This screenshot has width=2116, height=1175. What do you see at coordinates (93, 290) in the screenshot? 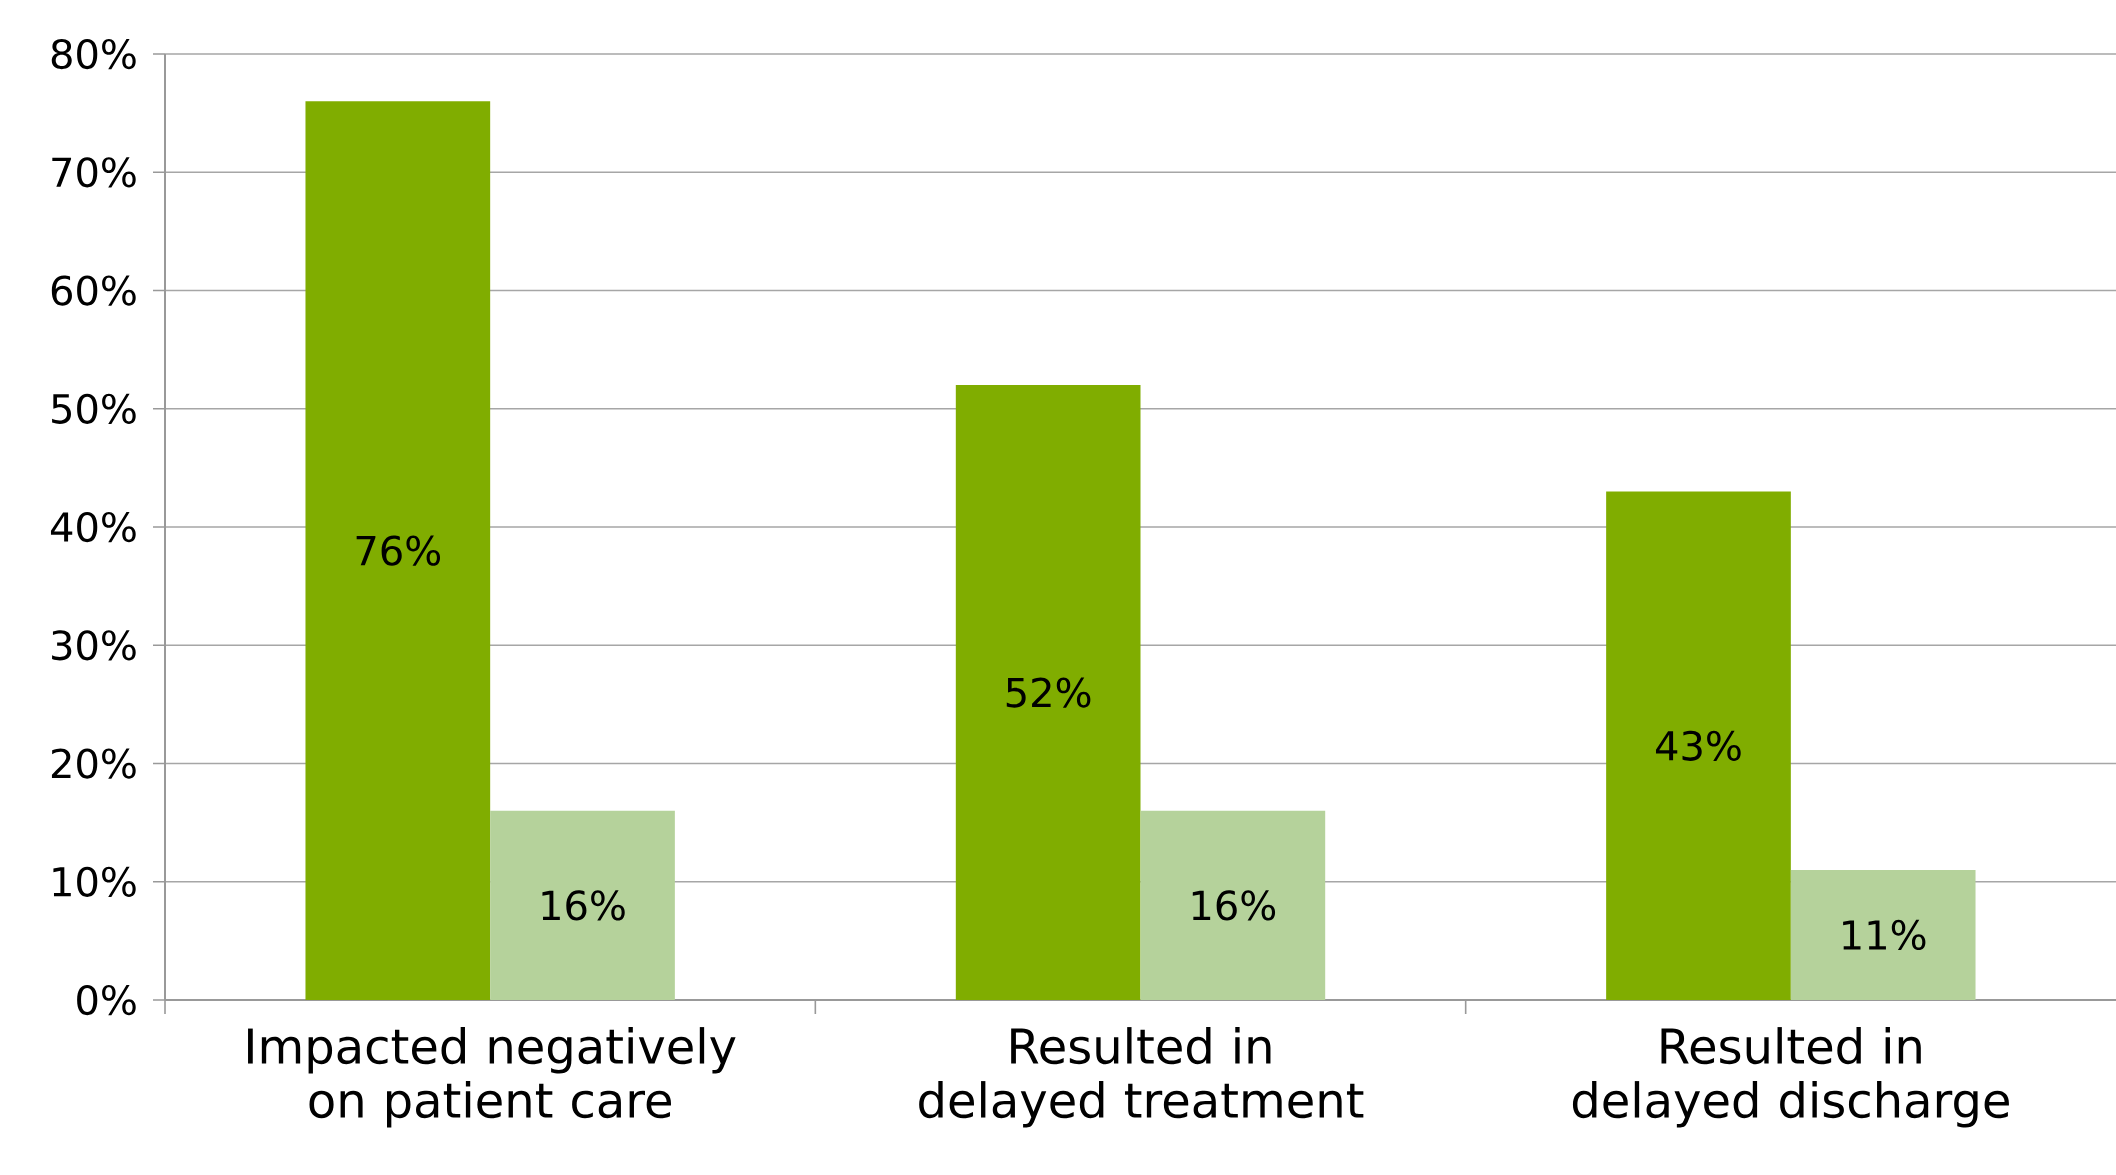
I see `y-tick-label: 60%` at bounding box center [93, 290].